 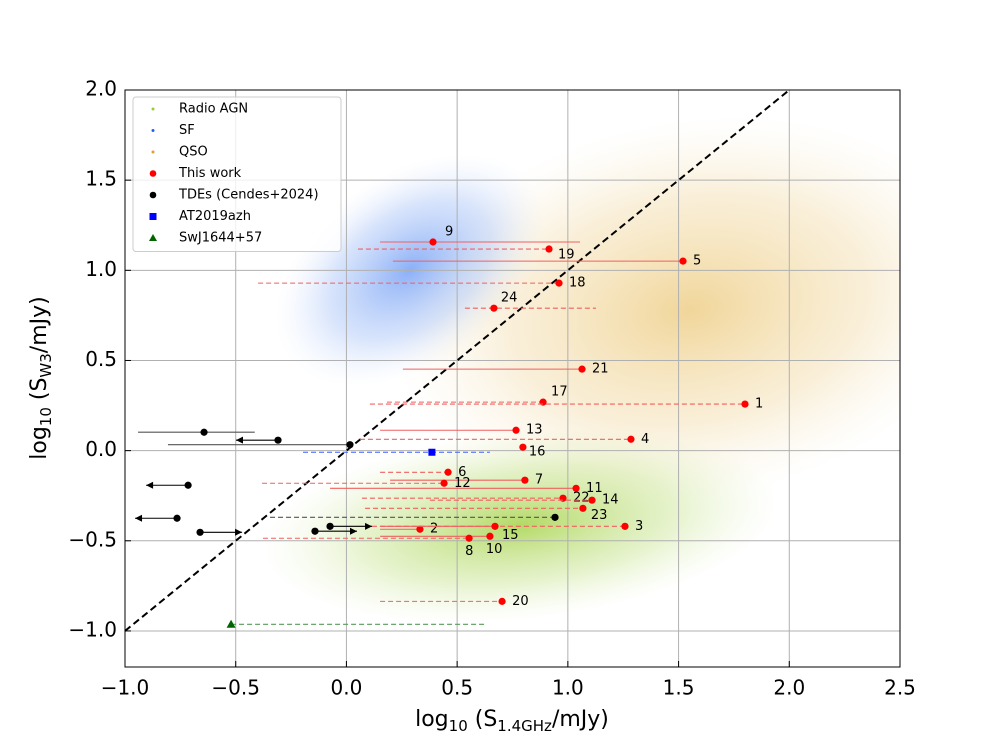 What do you see at coordinates (679, 688) in the screenshot?
I see `x-tick-label: 1.5` at bounding box center [679, 688].